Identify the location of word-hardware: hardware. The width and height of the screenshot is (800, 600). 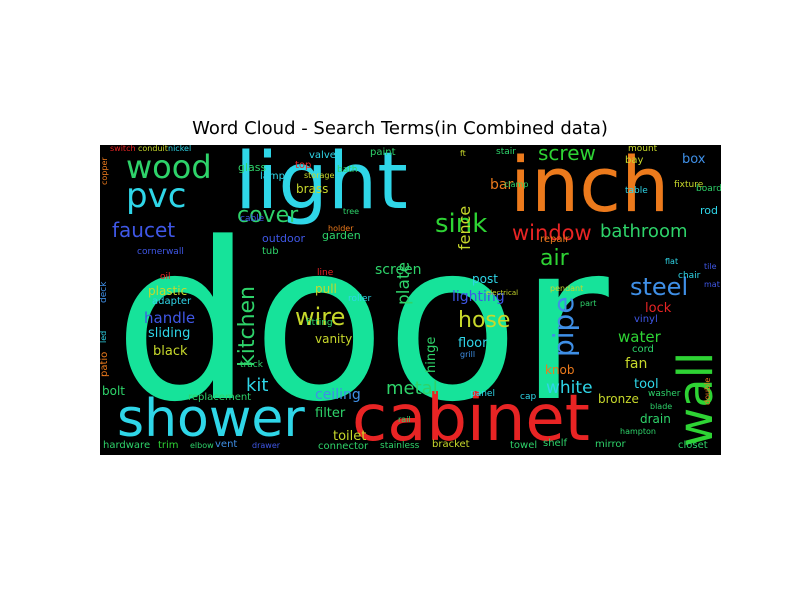
(127, 445).